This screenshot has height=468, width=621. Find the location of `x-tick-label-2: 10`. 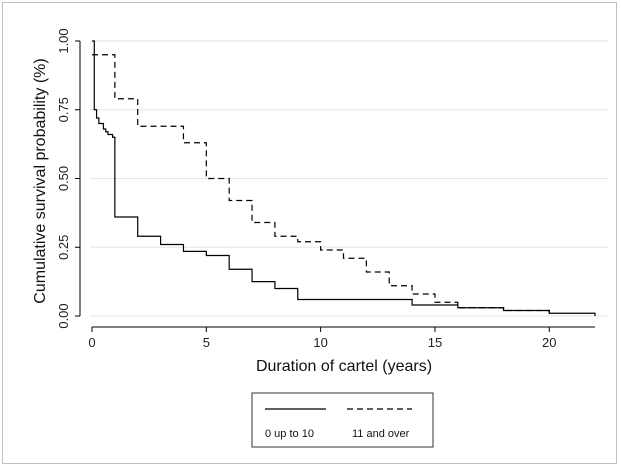

x-tick-label-2: 10 is located at coordinates (320, 342).